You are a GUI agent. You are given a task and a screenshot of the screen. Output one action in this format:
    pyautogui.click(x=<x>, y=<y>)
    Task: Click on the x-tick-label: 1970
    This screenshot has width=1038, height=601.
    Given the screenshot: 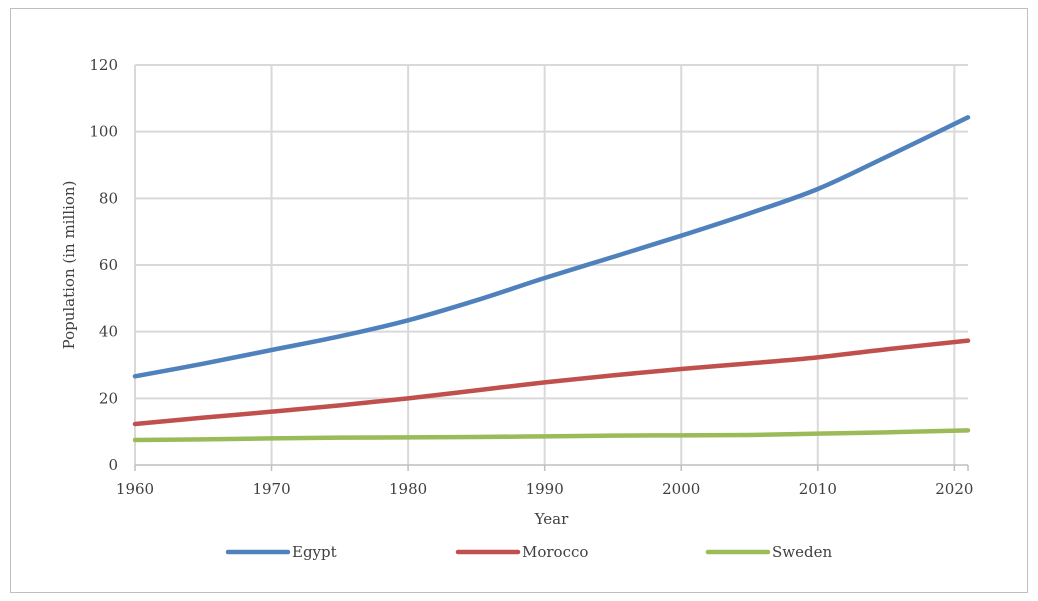 What is the action you would take?
    pyautogui.click(x=271, y=489)
    